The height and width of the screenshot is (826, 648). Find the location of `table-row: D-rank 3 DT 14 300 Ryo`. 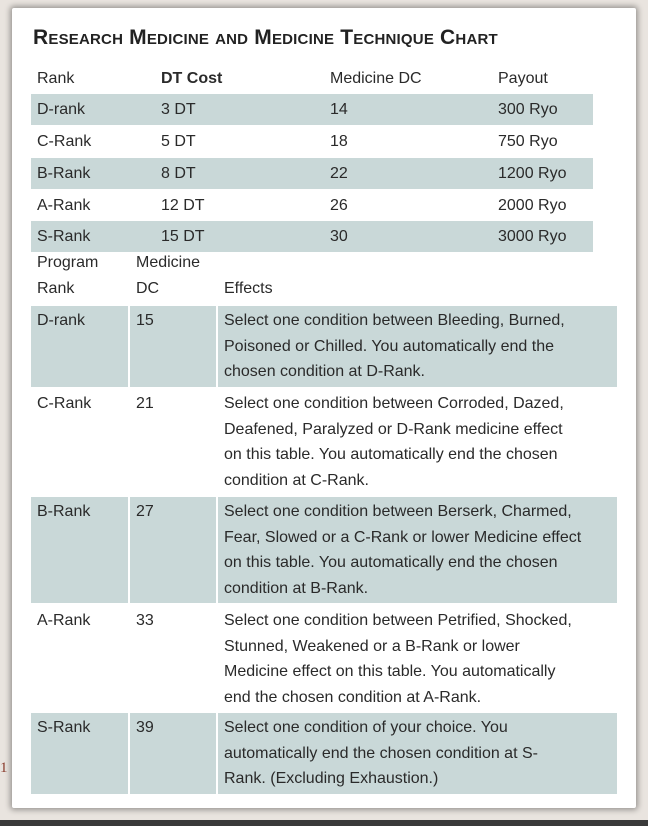

table-row: D-rank 3 DT 14 300 Ryo is located at coordinates (312, 109).